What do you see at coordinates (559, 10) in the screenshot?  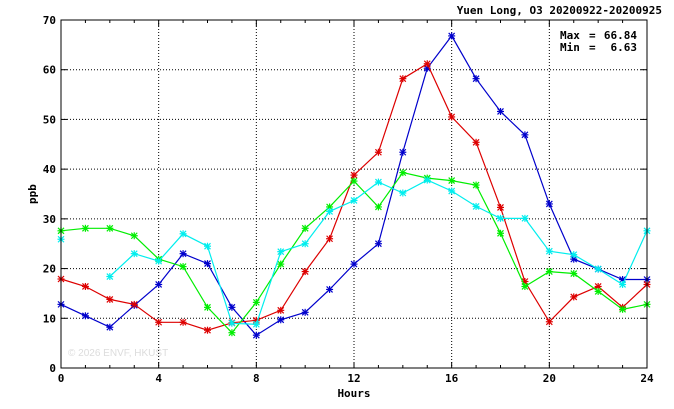 I see `chart-title: Yuen Long, O3 20200922-20200925` at bounding box center [559, 10].